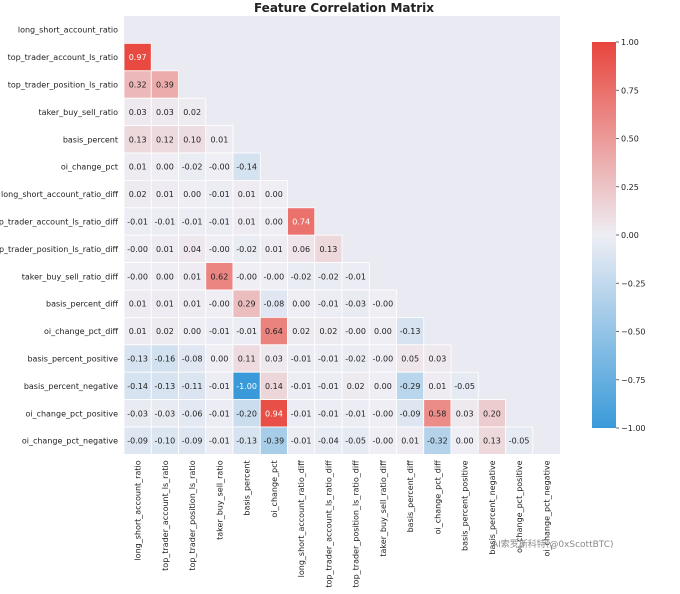 This screenshot has height=594, width=680. I want to click on cell-value-label: 0.05, so click(410, 359).